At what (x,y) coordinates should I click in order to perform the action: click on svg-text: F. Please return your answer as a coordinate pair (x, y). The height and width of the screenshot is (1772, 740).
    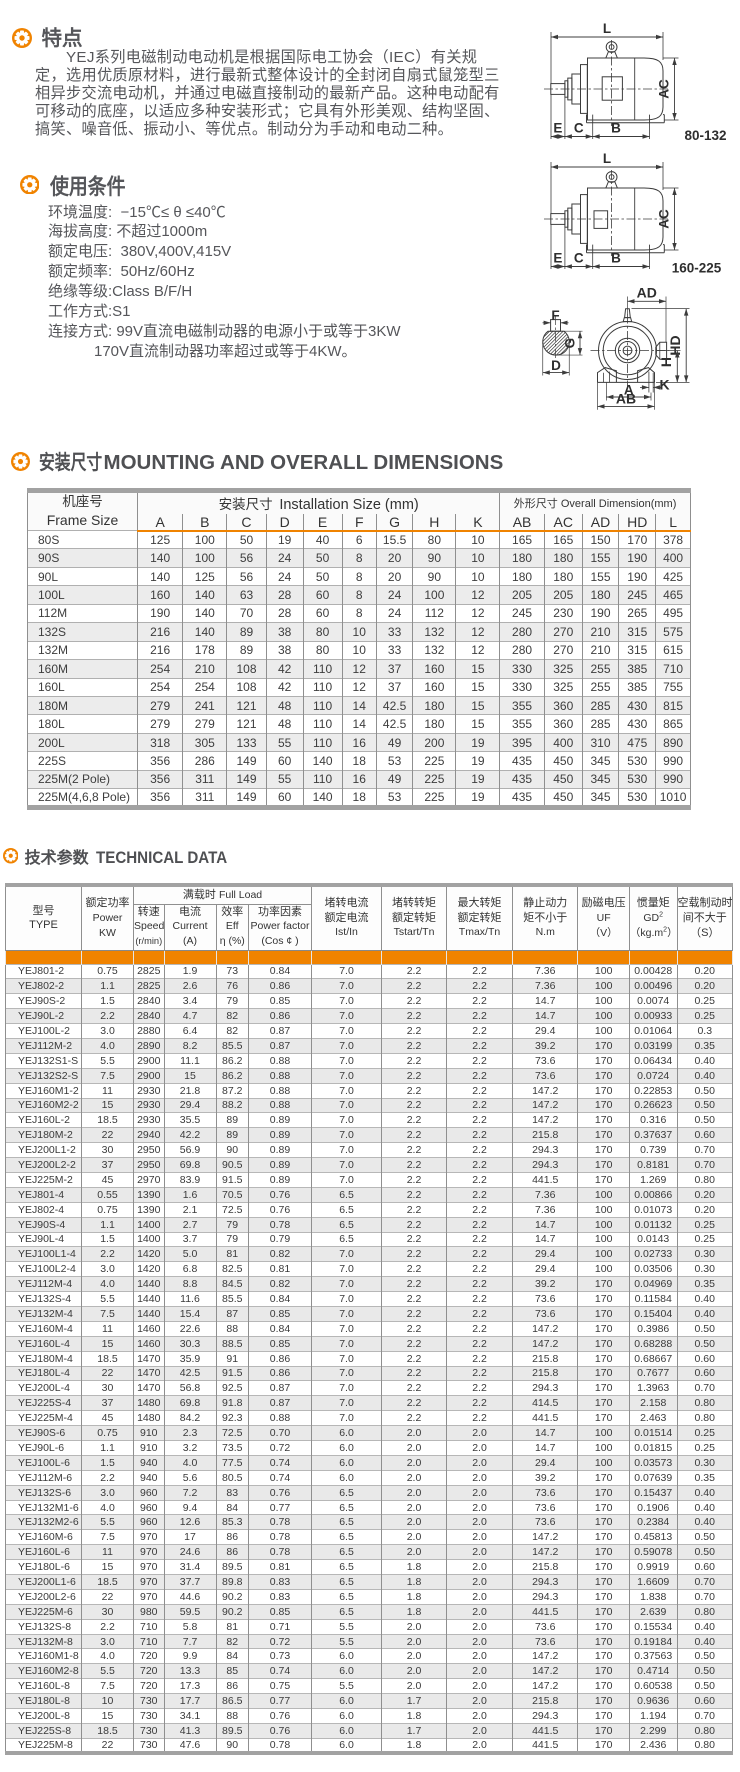
    Looking at the image, I should click on (555, 315).